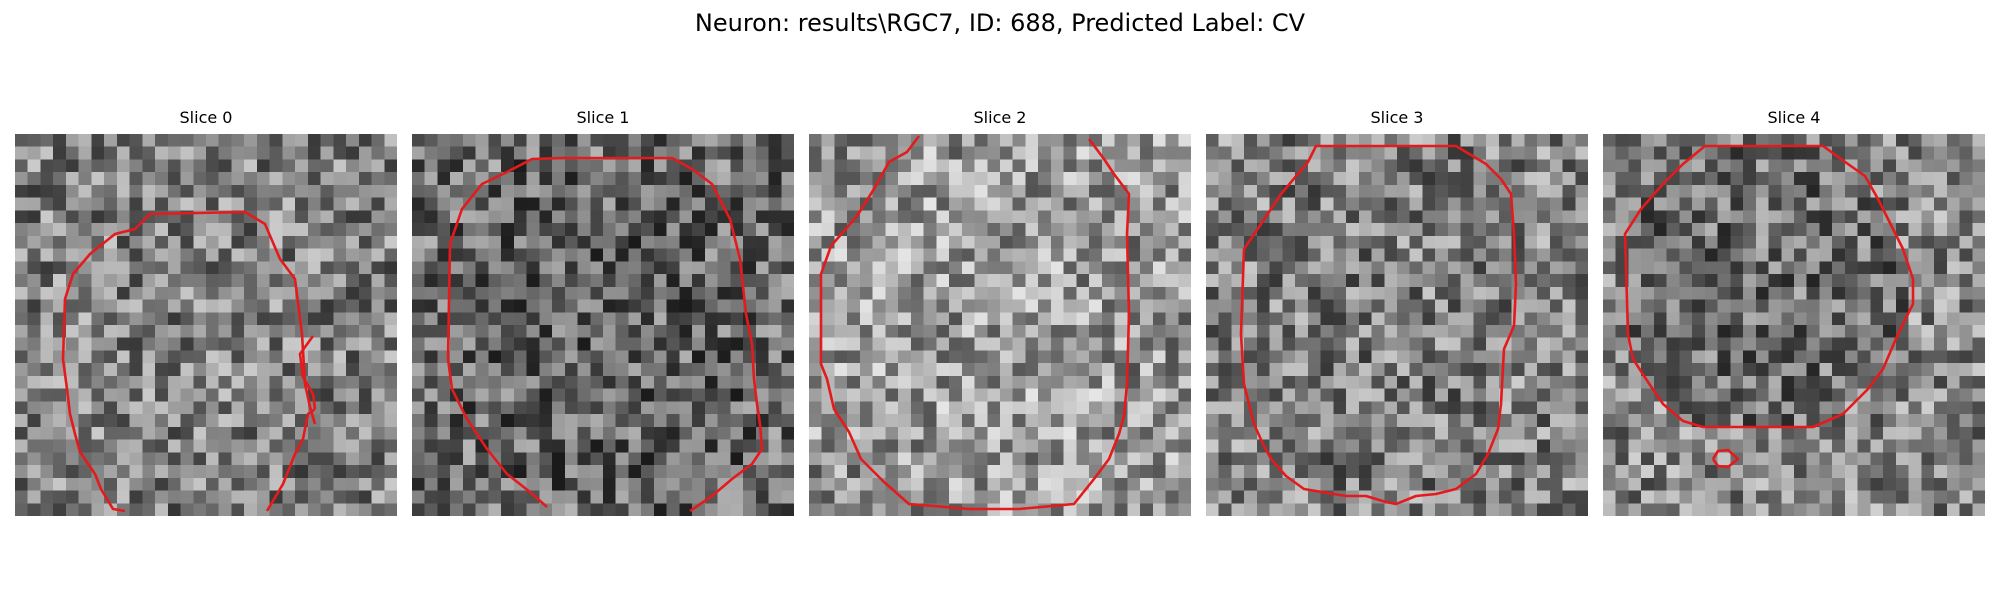 The height and width of the screenshot is (600, 2000). I want to click on slice-title: Slice 0, so click(206, 117).